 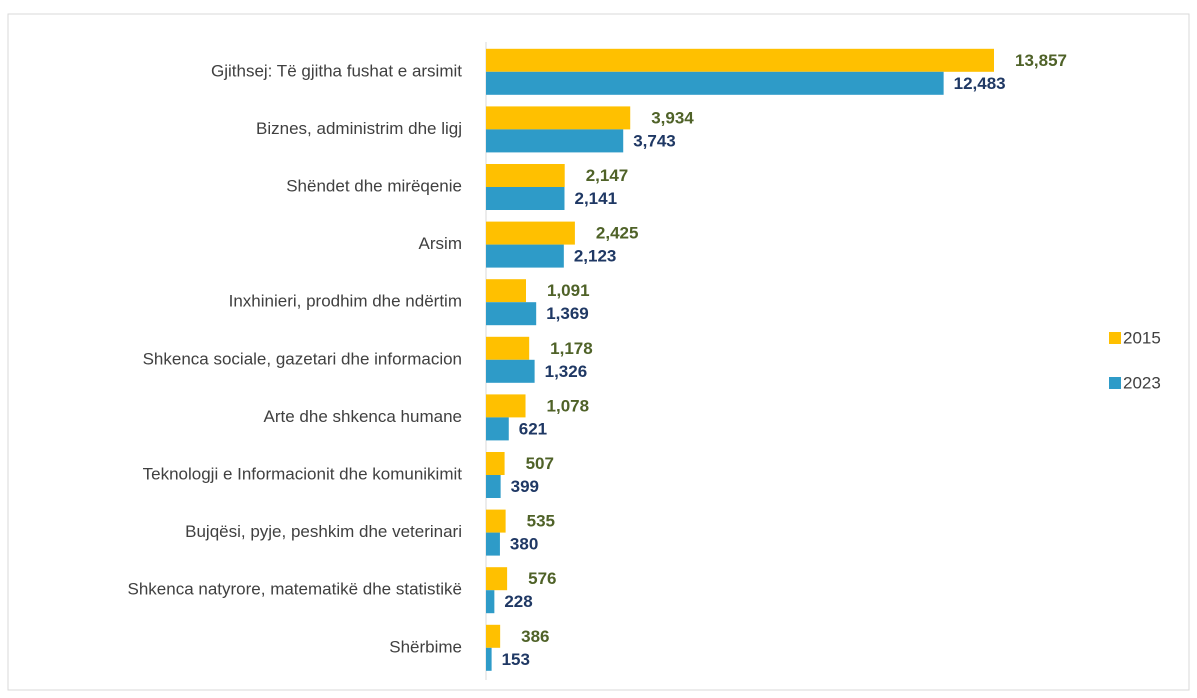 I want to click on value-label: 380, so click(x=524, y=544).